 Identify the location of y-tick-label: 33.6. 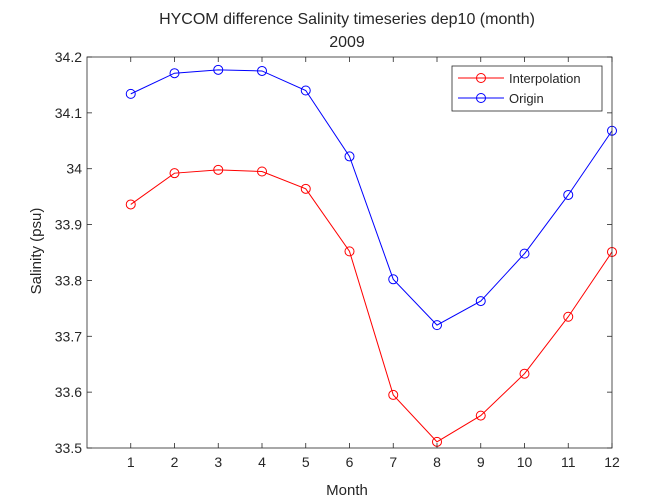
(68, 392).